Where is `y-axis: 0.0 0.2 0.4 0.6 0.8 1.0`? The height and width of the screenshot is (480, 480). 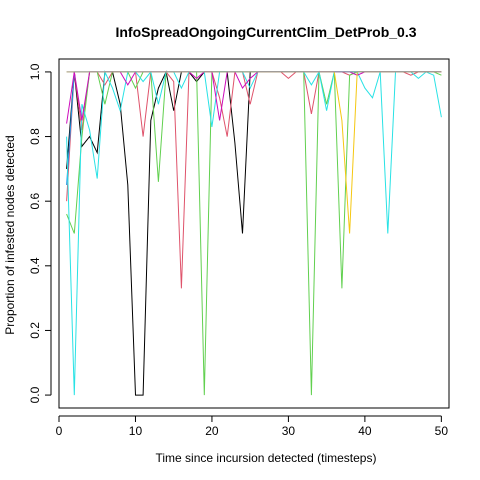
y-axis: 0.0 0.2 0.4 0.6 0.8 1.0 is located at coordinates (40, 233).